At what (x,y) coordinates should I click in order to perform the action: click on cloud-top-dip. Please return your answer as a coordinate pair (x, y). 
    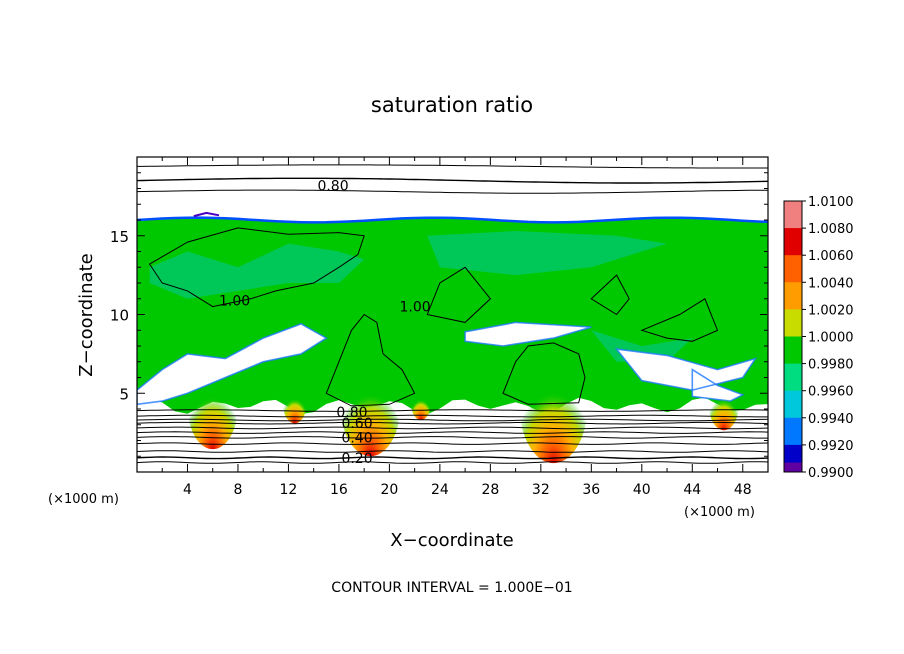
    Looking at the image, I should click on (206, 214).